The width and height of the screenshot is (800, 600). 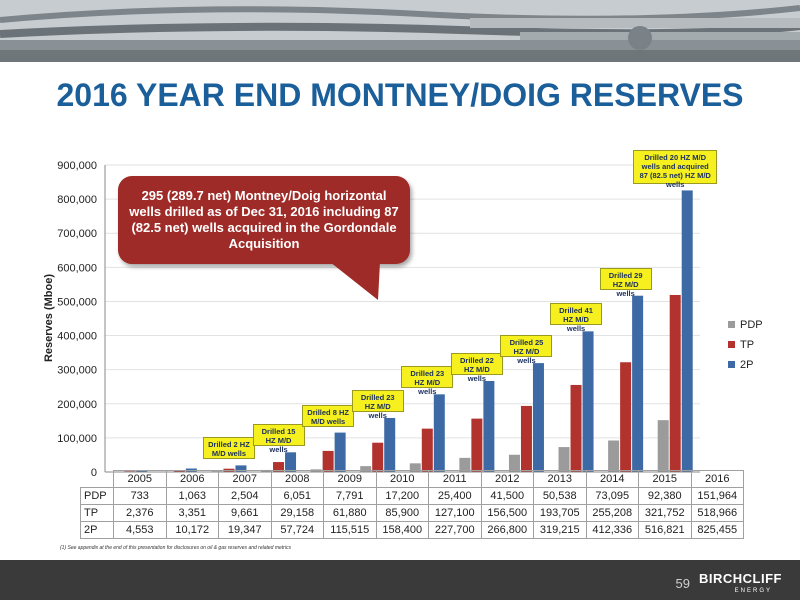 I want to click on y-axis-label: Reserves (Mboe), so click(x=49, y=318).